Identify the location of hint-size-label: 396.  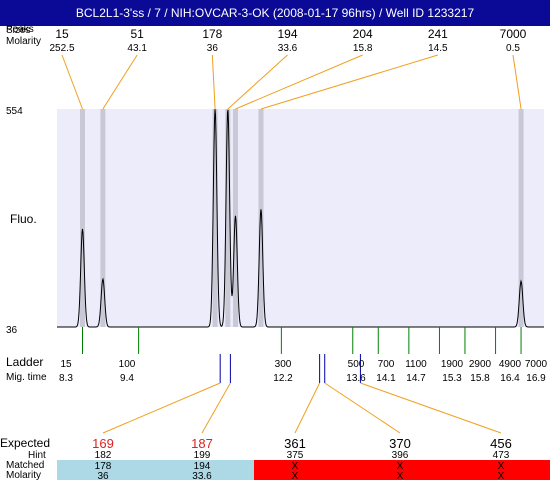
(400, 455).